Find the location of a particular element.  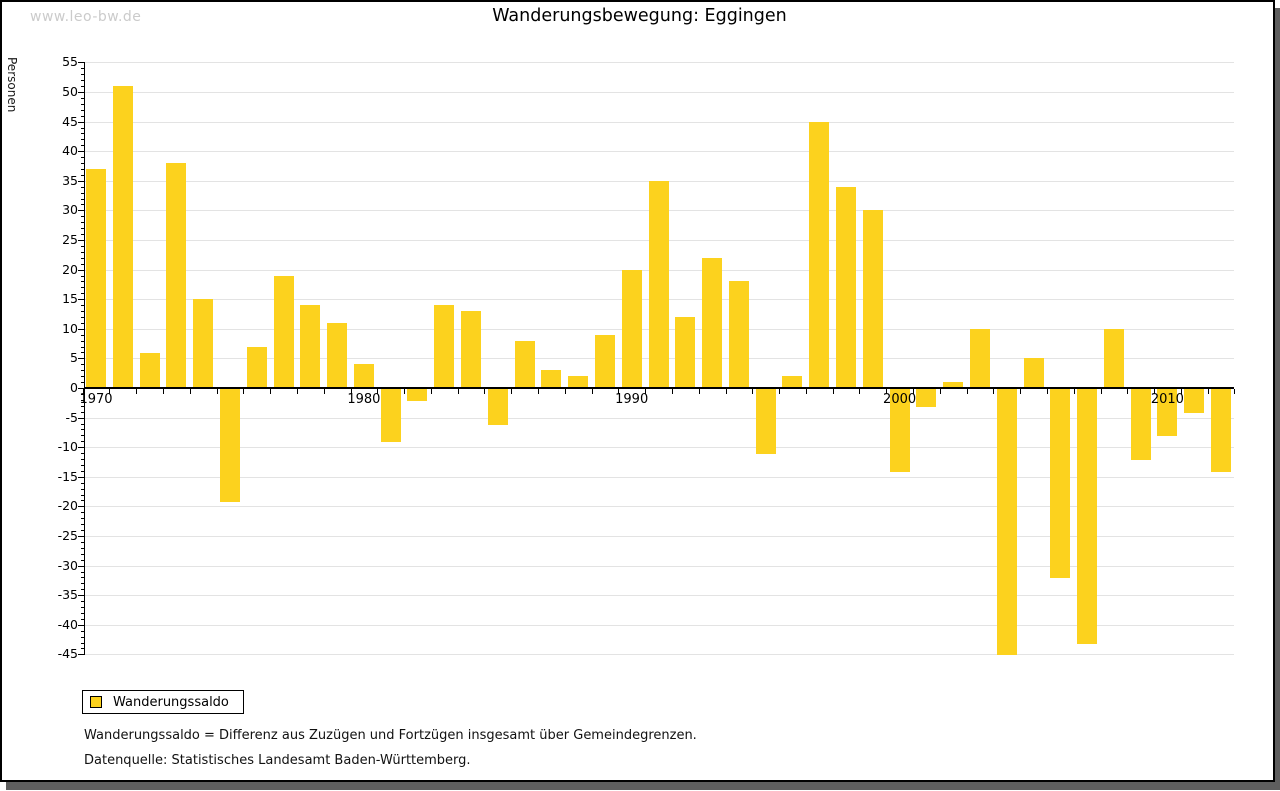

x-tick-label: 1970 is located at coordinates (96, 399).